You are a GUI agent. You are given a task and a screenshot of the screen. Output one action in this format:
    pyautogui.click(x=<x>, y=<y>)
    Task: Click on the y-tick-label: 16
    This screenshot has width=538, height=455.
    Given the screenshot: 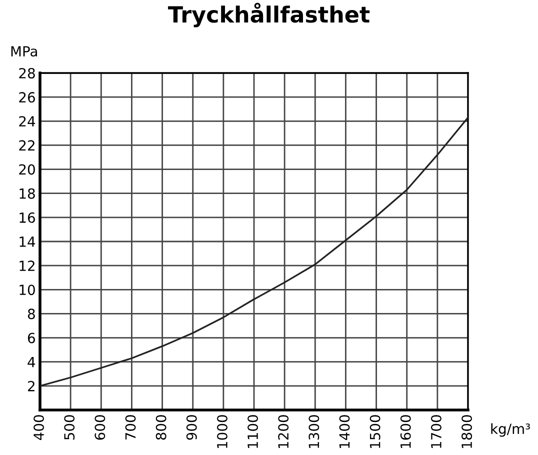 What is the action you would take?
    pyautogui.click(x=27, y=217)
    